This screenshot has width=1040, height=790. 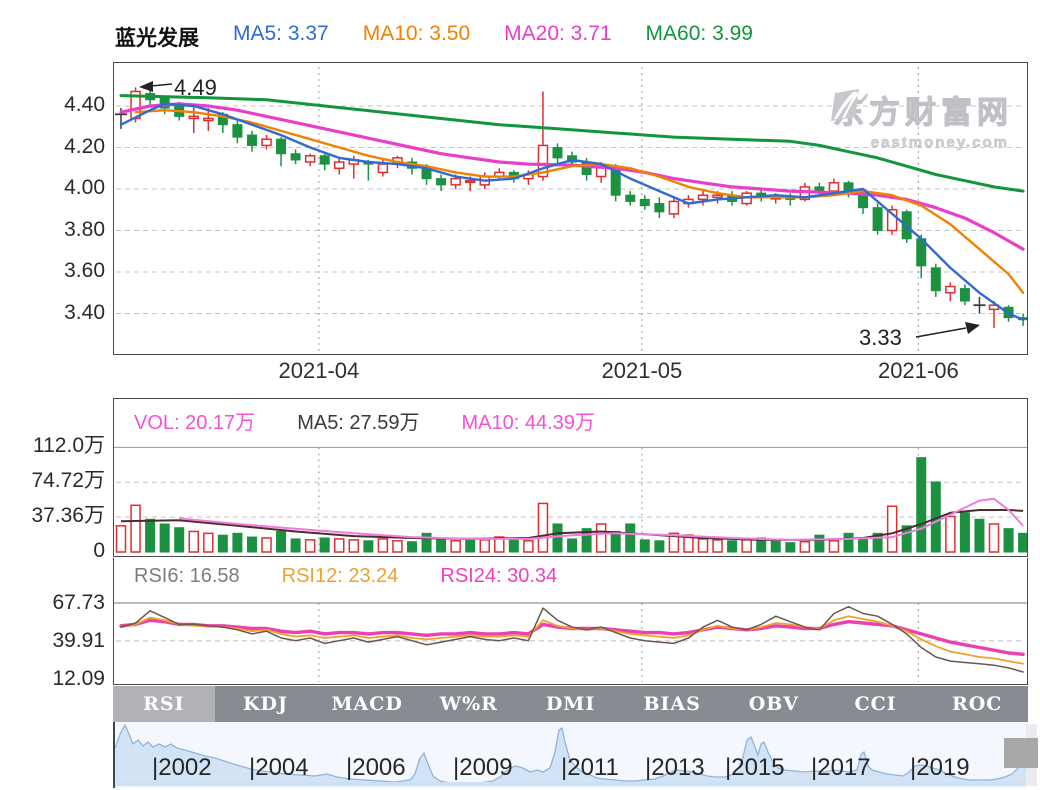 What do you see at coordinates (918, 370) in the screenshot?
I see `date-axis-label-2: 2021-06` at bounding box center [918, 370].